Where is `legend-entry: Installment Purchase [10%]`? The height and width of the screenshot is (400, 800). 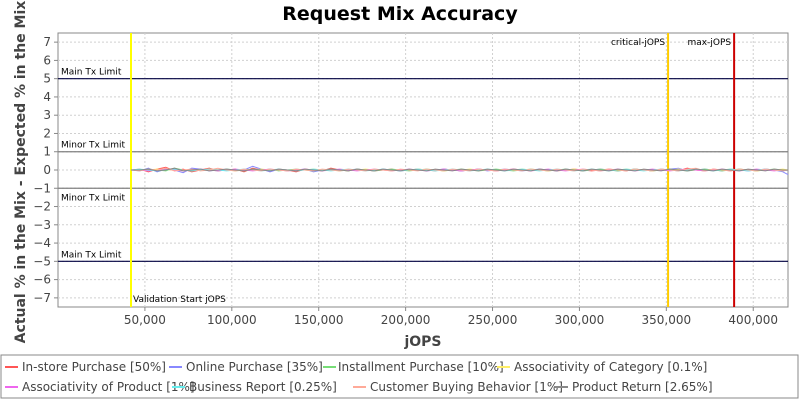
legend-entry: Installment Purchase [10%] is located at coordinates (421, 367).